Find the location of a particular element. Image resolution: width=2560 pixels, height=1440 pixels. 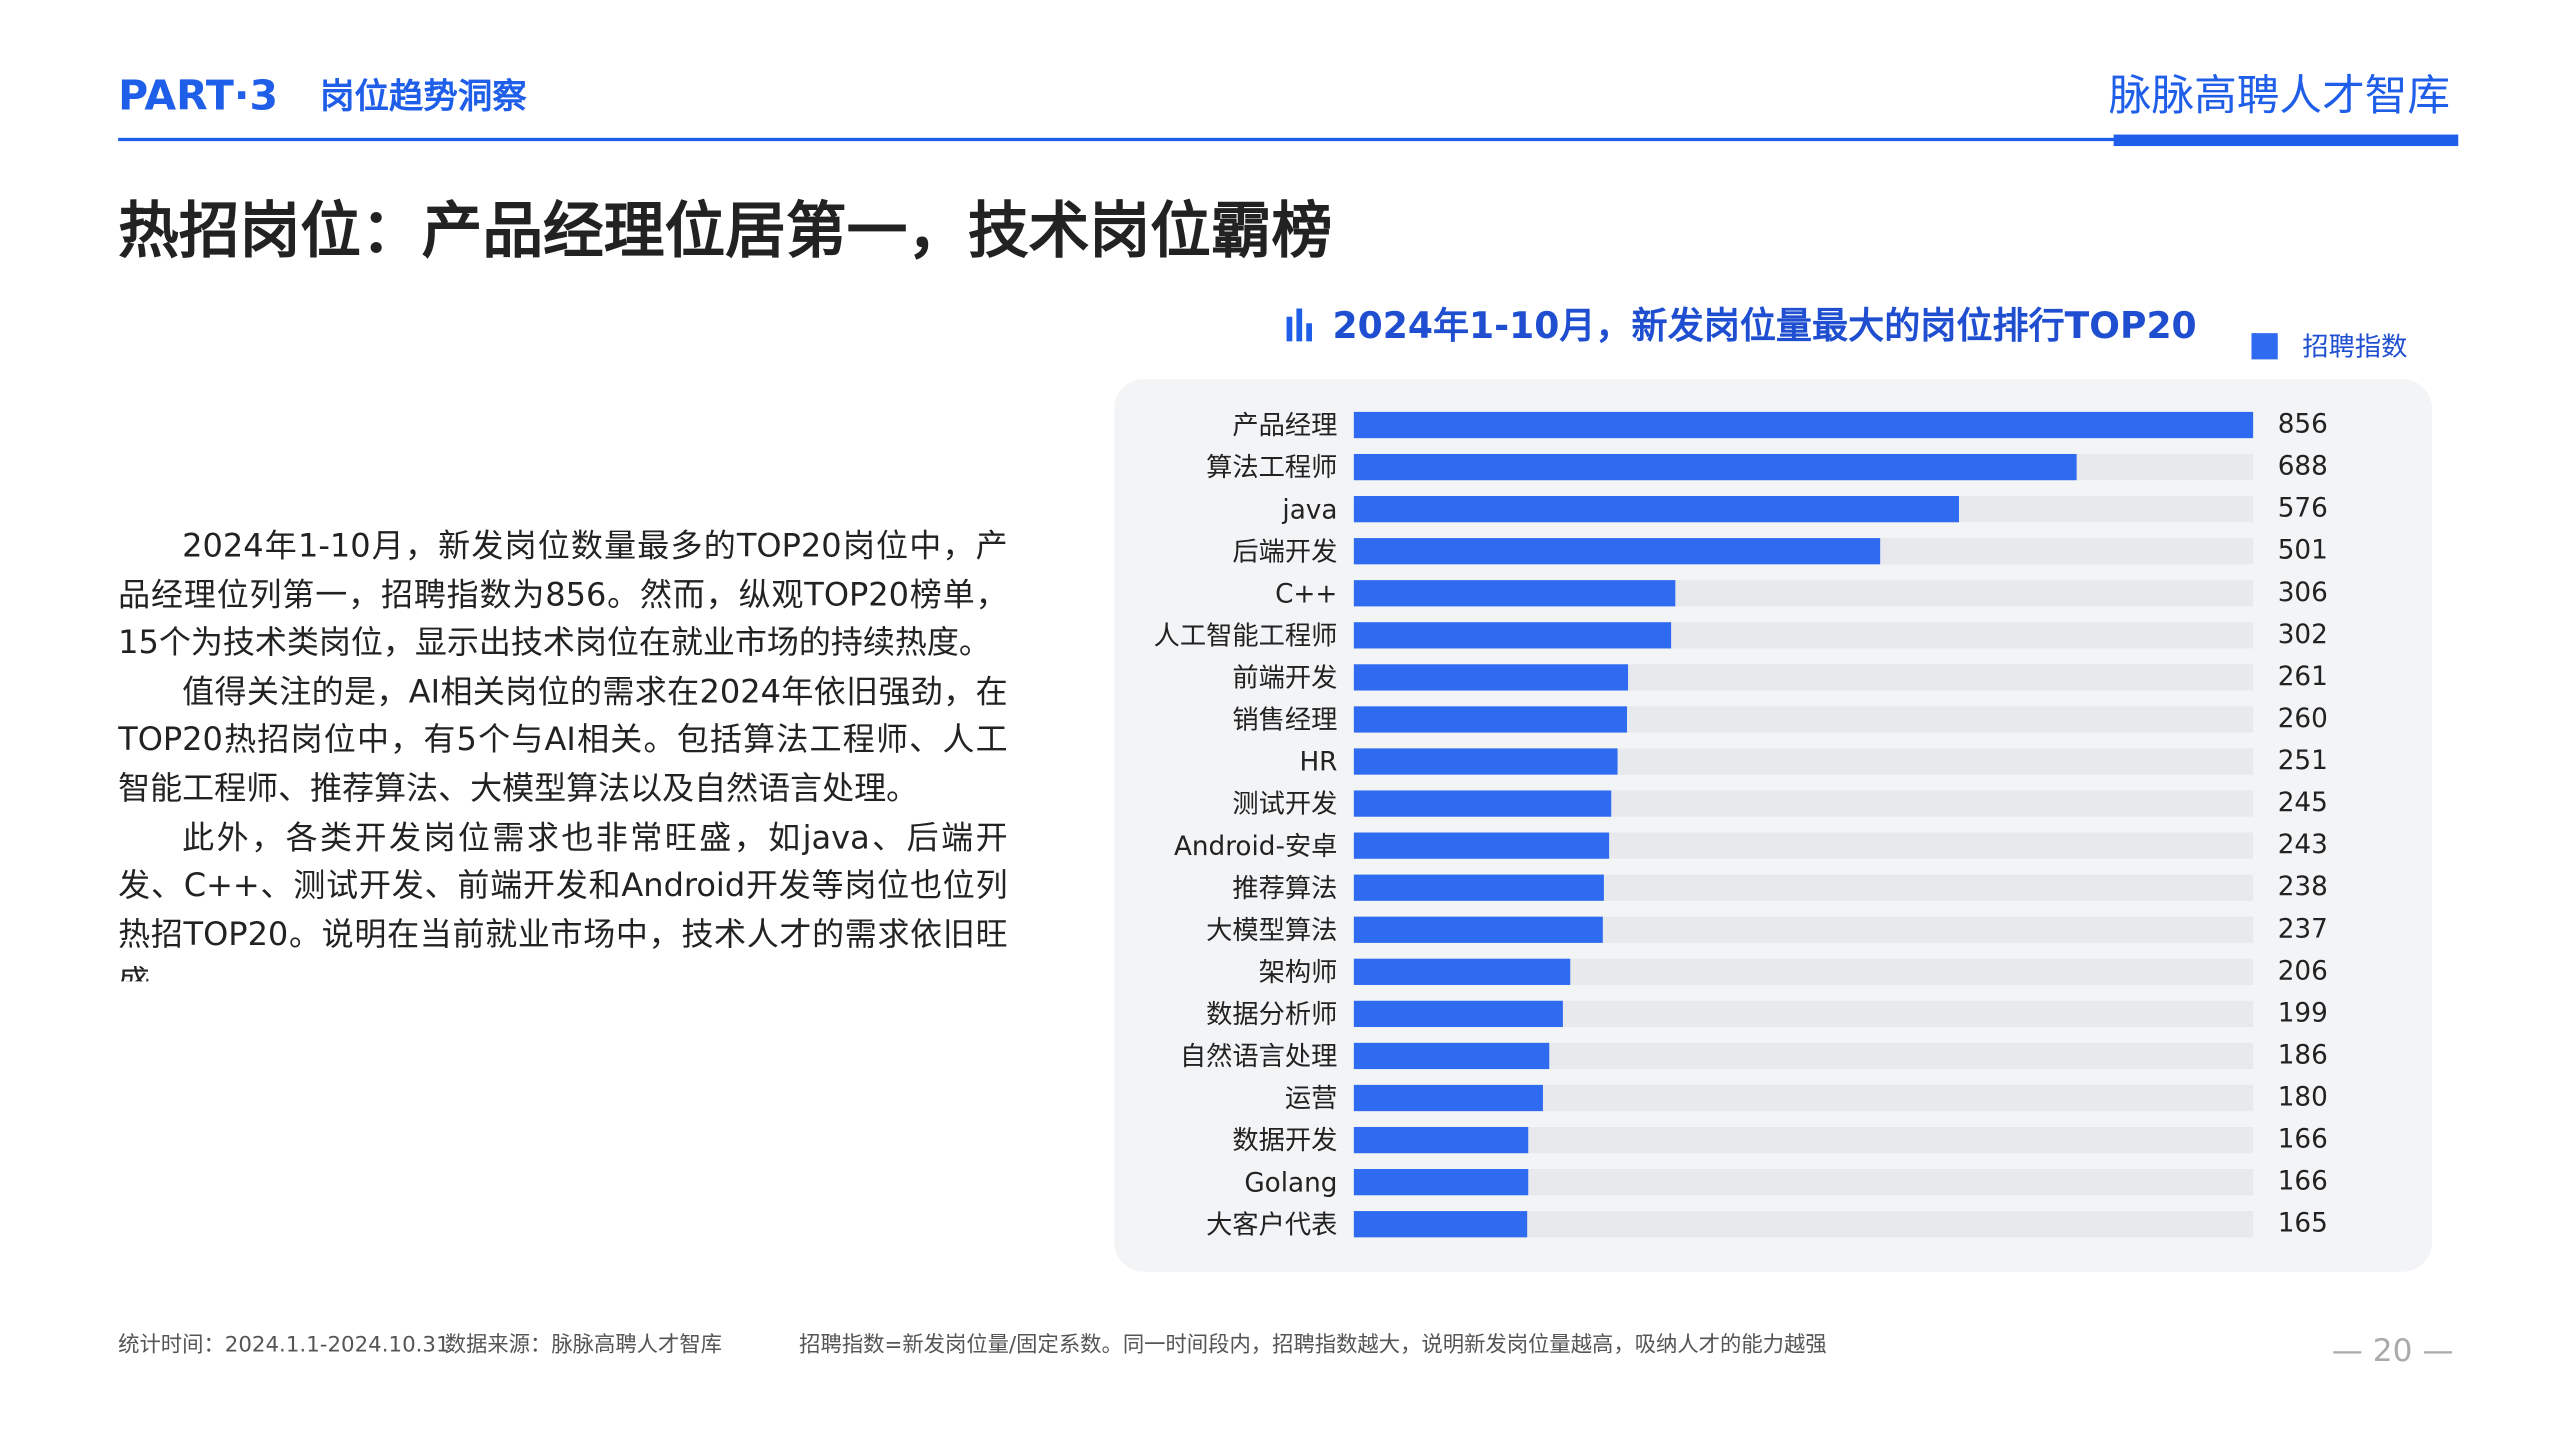

category-label: 数据分析师 is located at coordinates (1271, 1015).